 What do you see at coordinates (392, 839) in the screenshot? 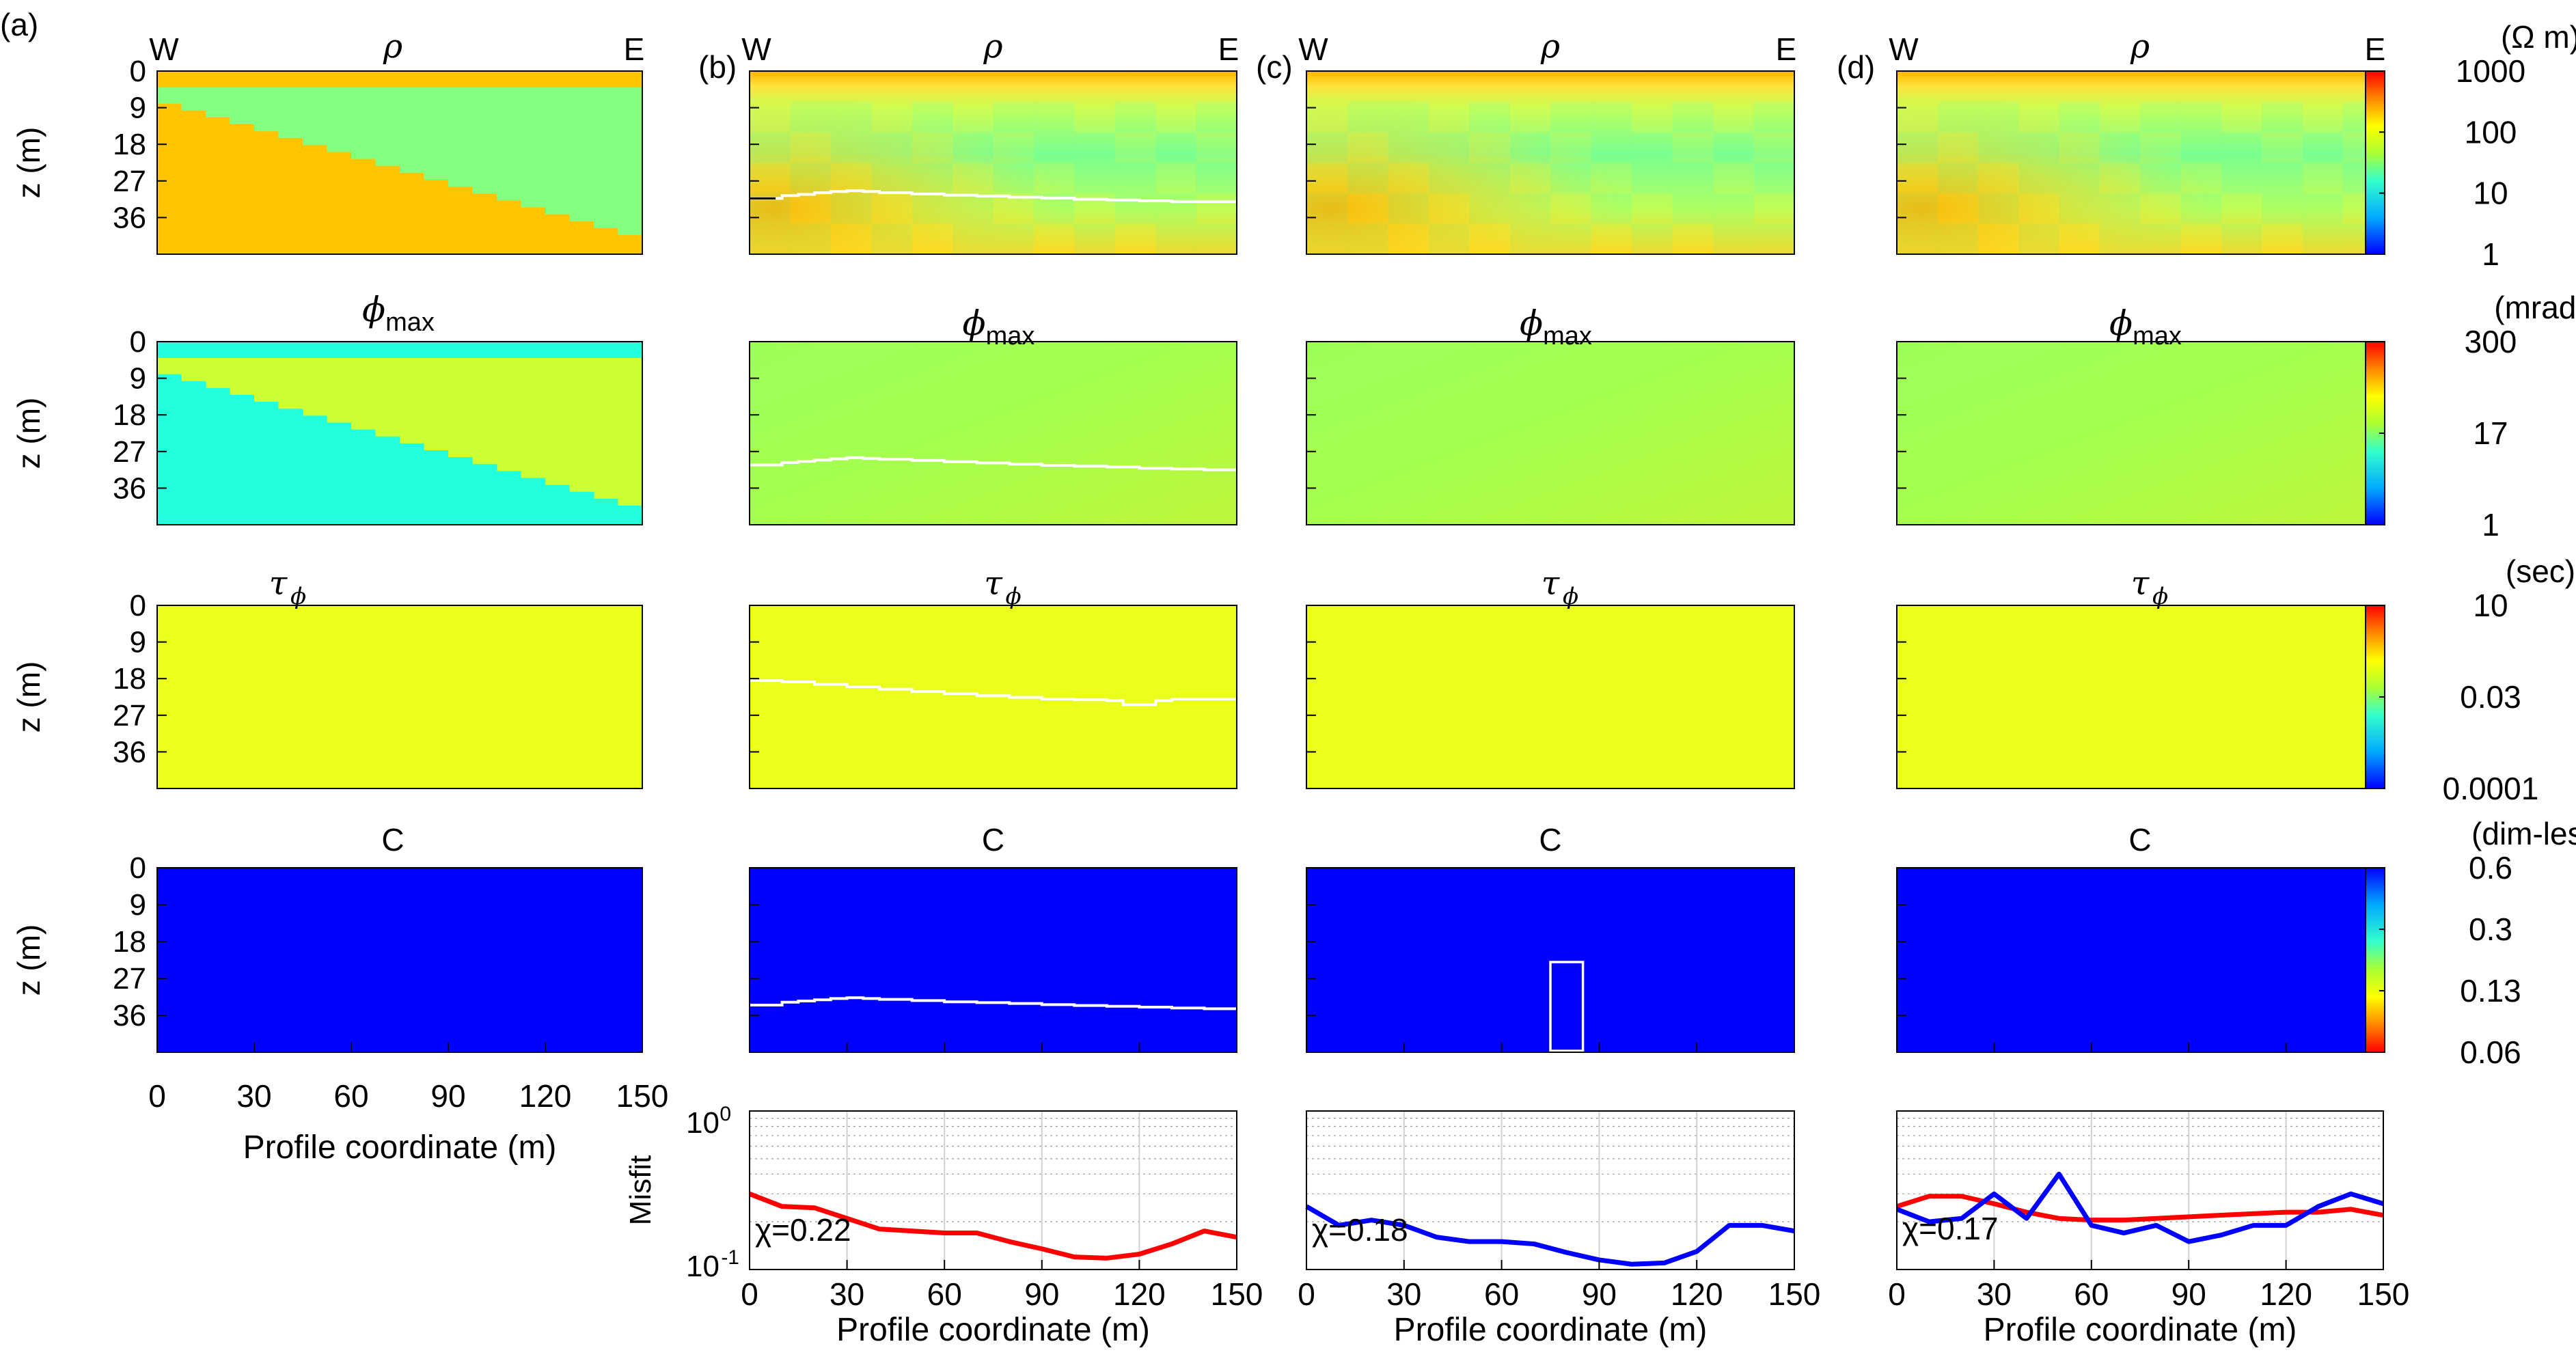
I see `title-c: C` at bounding box center [392, 839].